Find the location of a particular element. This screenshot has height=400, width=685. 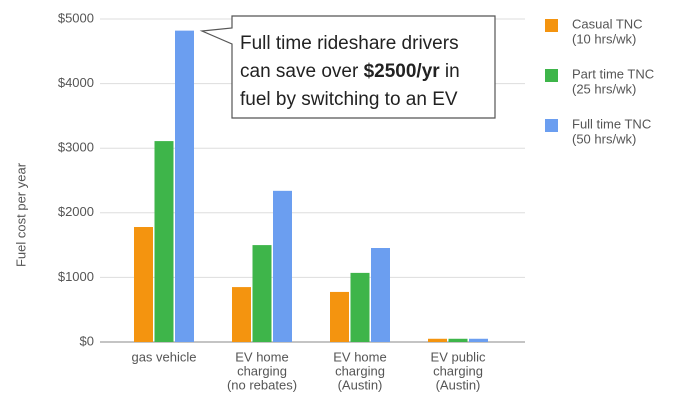

y-tick-label: $3000 is located at coordinates (76, 147).